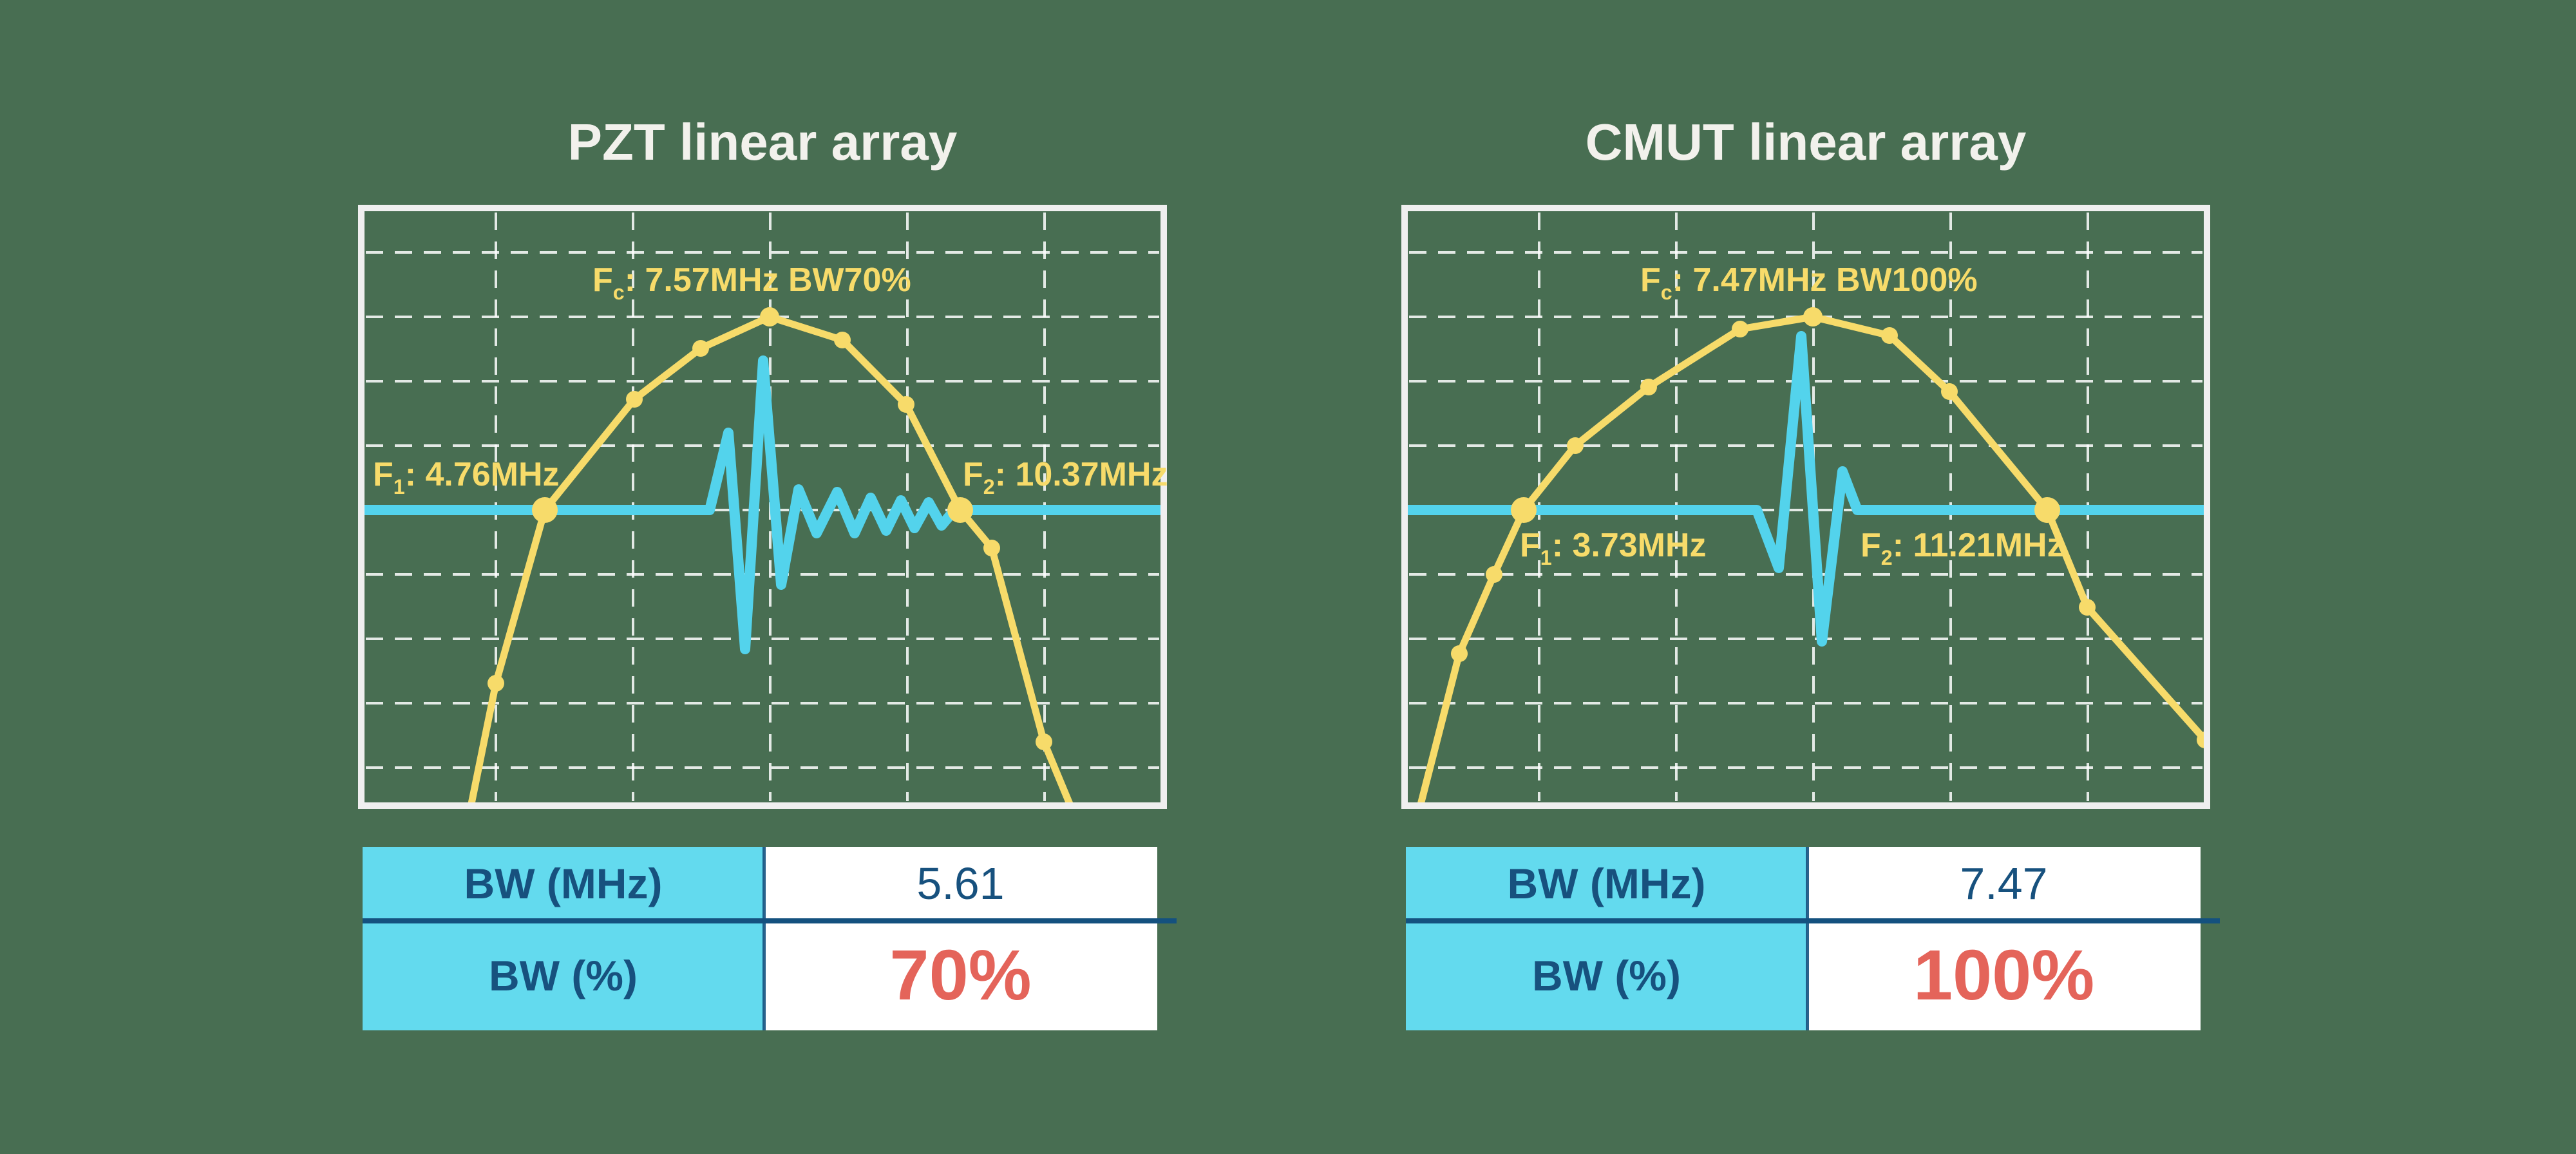 This screenshot has height=1154, width=2576. Describe the element at coordinates (961, 884) in the screenshot. I see `bw-mhz-value: 5.61` at that location.